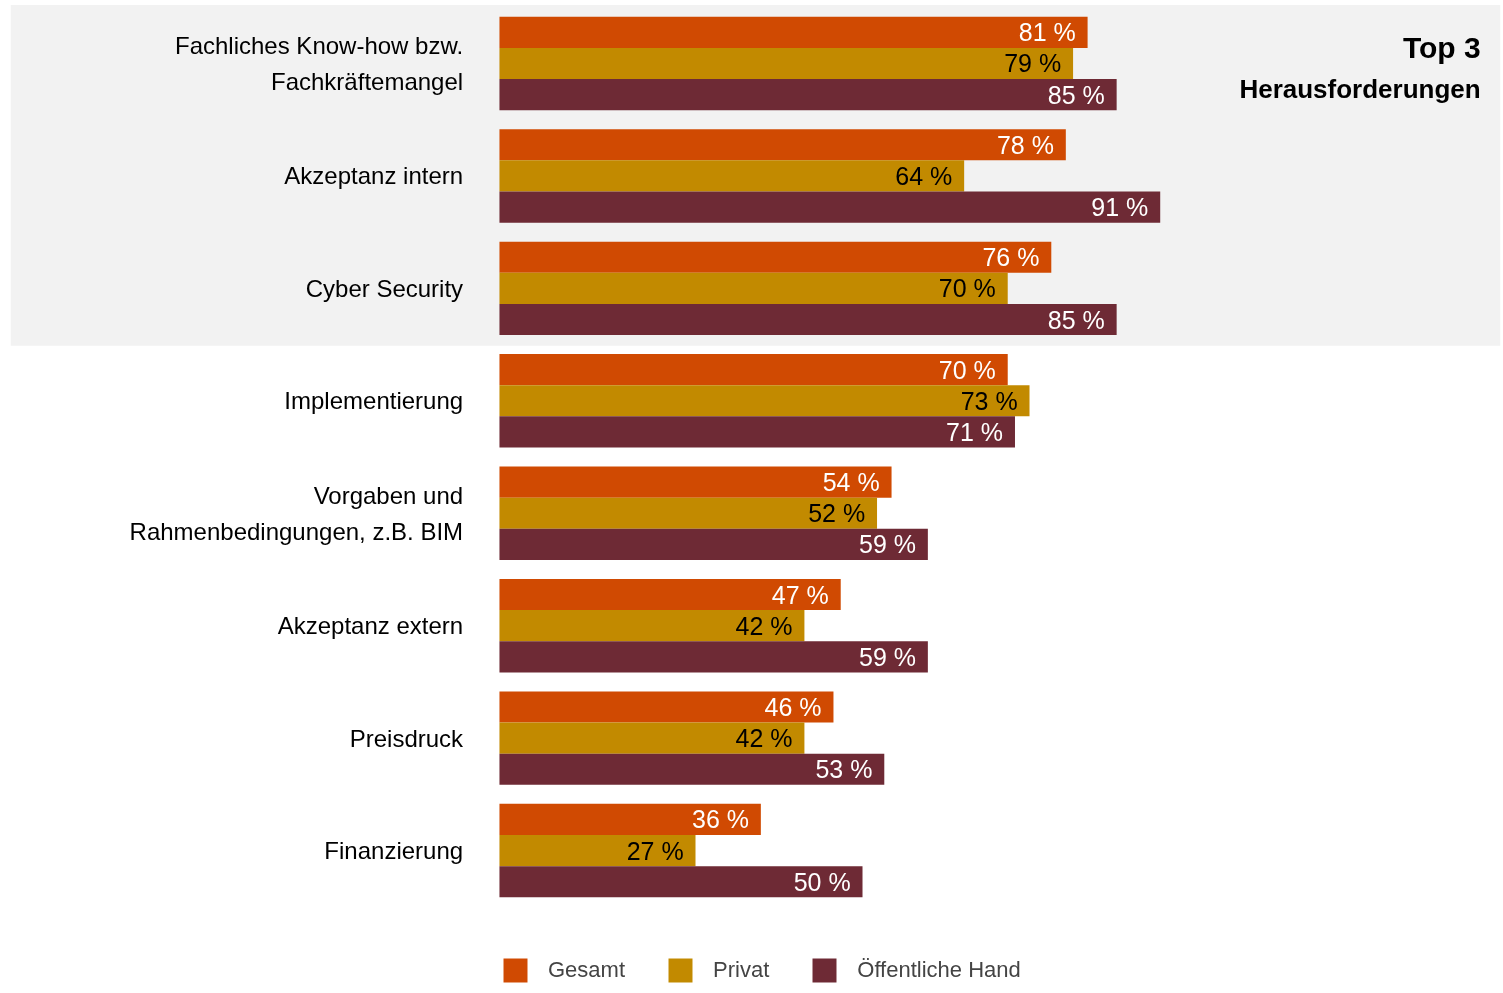  What do you see at coordinates (655, 850) in the screenshot?
I see `data-label: 27 %` at bounding box center [655, 850].